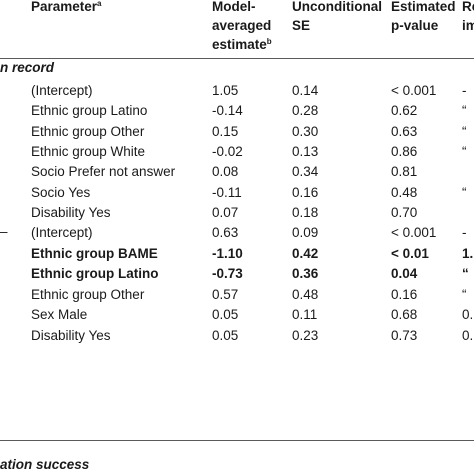 The width and height of the screenshot is (474, 474). Describe the element at coordinates (404, 131) in the screenshot. I see `cell-pvalue: 0.63` at that location.